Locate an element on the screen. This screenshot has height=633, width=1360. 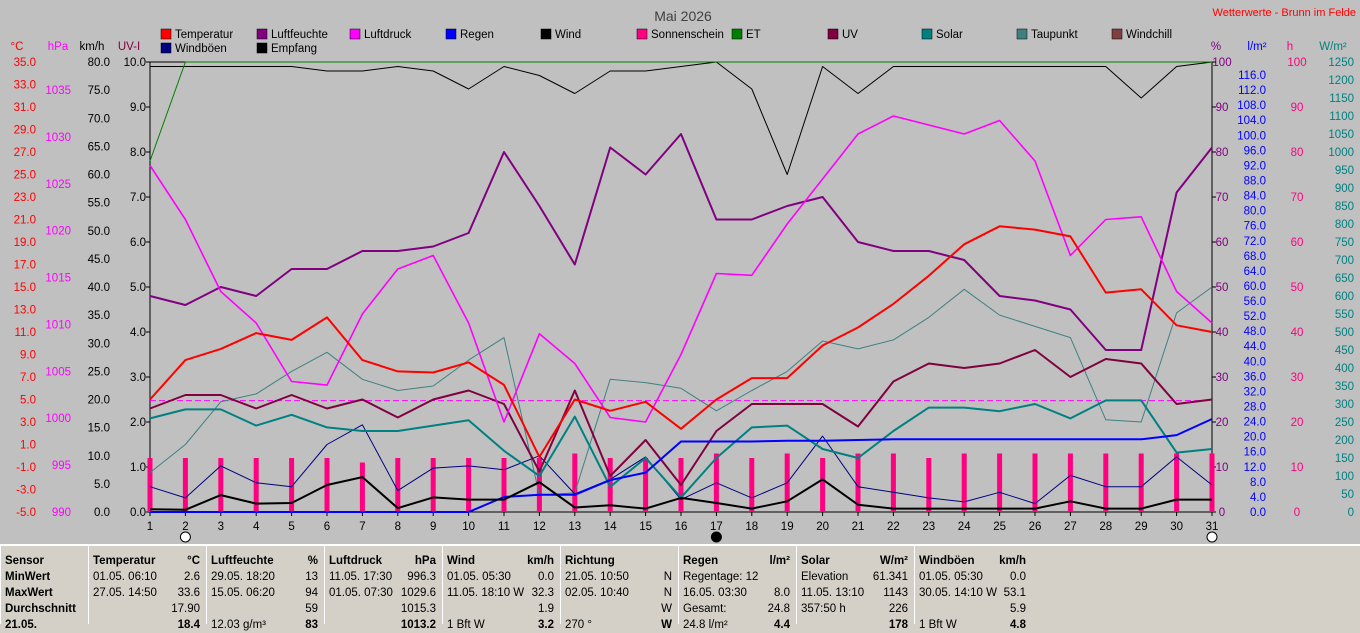
series-line-wind is located at coordinates (680, 493).